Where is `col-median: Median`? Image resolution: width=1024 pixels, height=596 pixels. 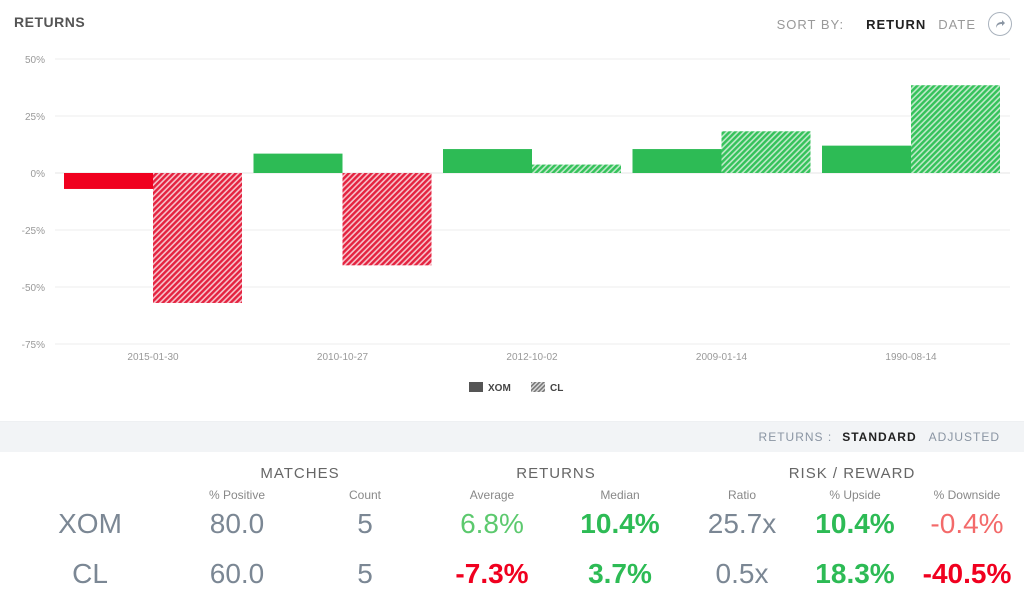
col-median: Median is located at coordinates (620, 495).